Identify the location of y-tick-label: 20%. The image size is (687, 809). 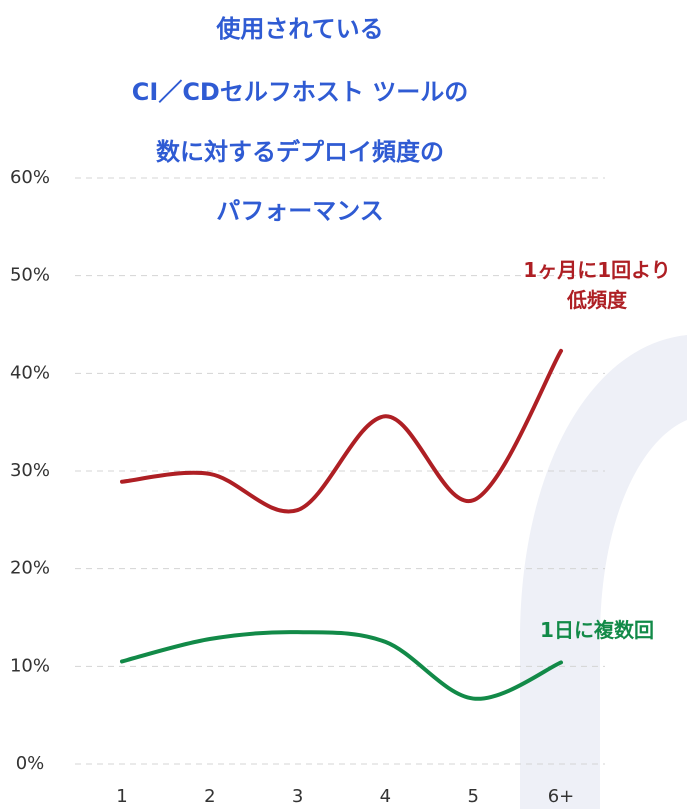
(30, 568).